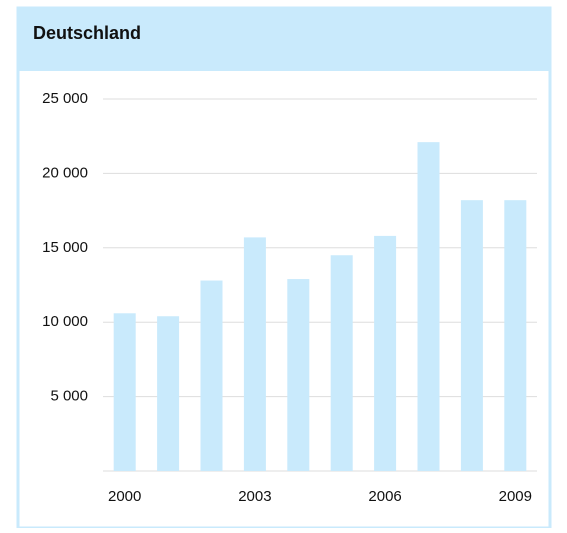 The width and height of the screenshot is (567, 533). What do you see at coordinates (284, 39) in the screenshot?
I see `header` at bounding box center [284, 39].